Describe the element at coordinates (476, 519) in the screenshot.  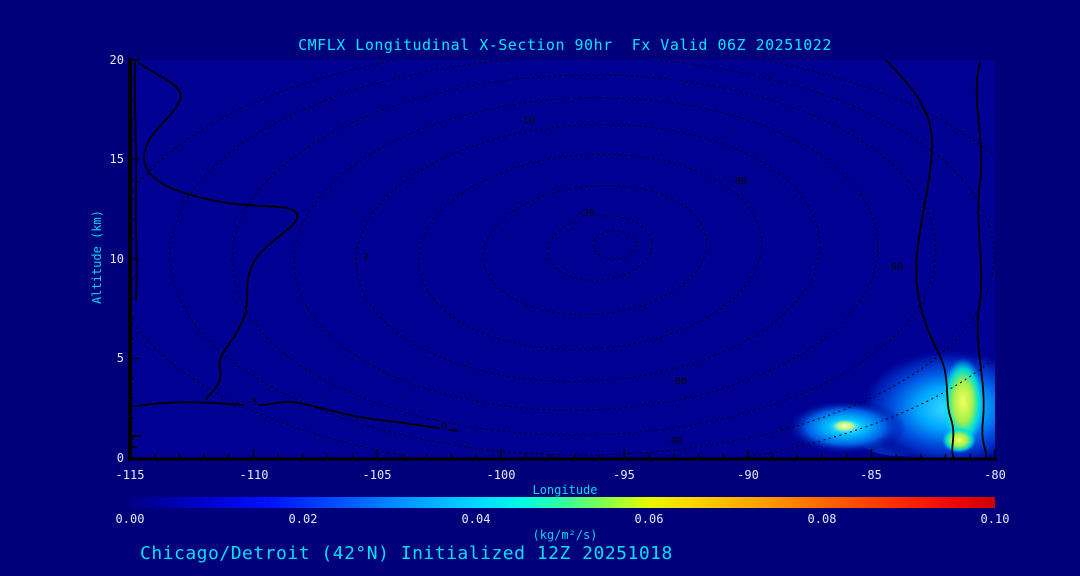
I see `cbar-tick-004: 0.04` at that location.